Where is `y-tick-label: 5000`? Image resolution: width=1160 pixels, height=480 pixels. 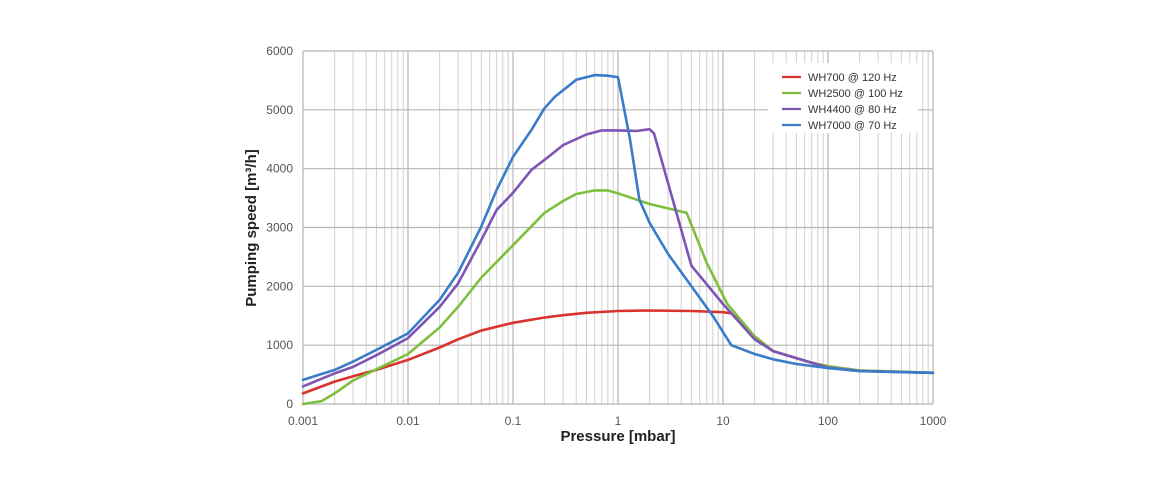
y-tick-label: 5000 is located at coordinates (279, 110).